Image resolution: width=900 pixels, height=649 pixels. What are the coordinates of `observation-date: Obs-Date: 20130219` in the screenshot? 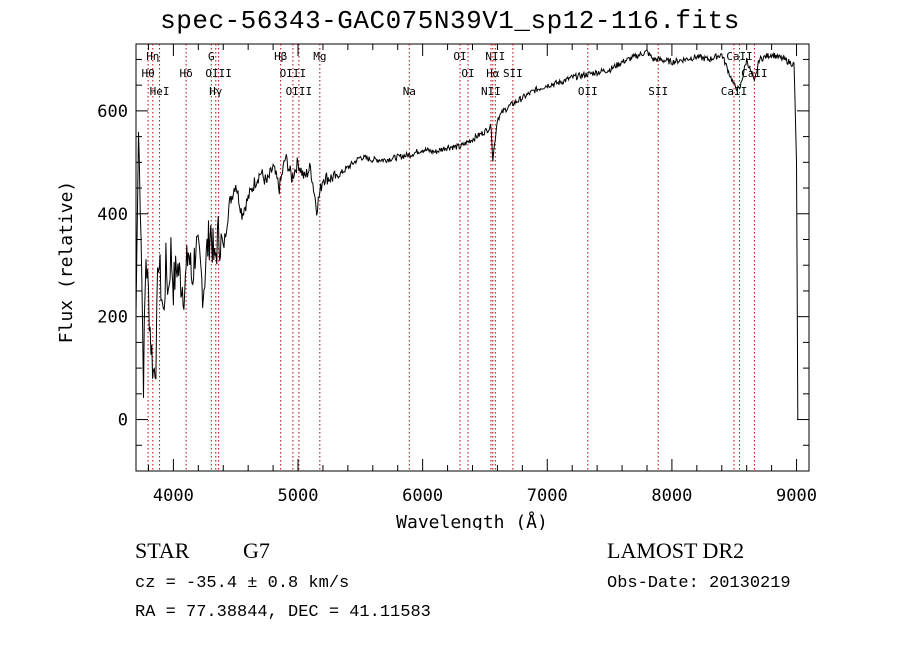 It's located at (699, 583).